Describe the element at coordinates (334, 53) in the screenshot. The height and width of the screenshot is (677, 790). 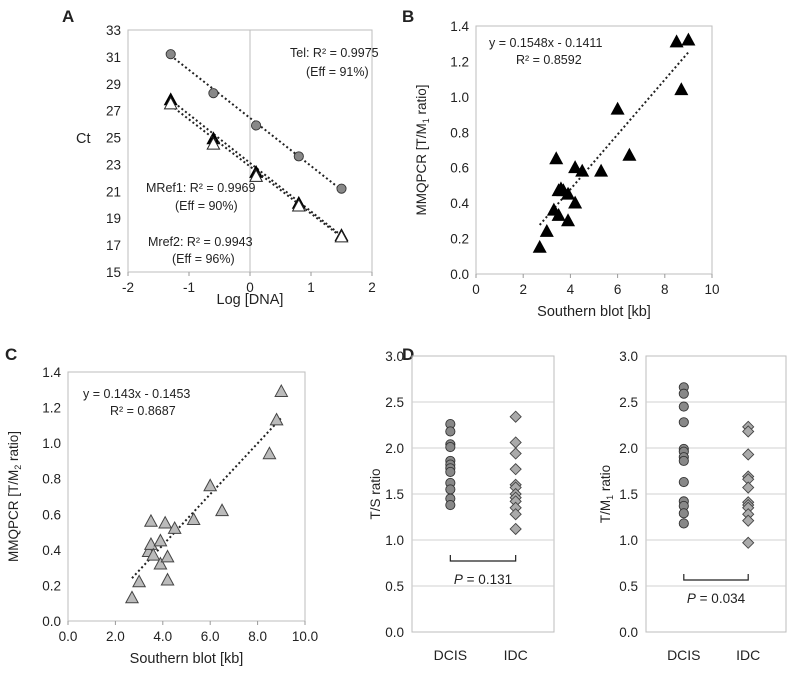
I see `panel-a-annotation-tel: Tel: R² = 0.9975` at that location.